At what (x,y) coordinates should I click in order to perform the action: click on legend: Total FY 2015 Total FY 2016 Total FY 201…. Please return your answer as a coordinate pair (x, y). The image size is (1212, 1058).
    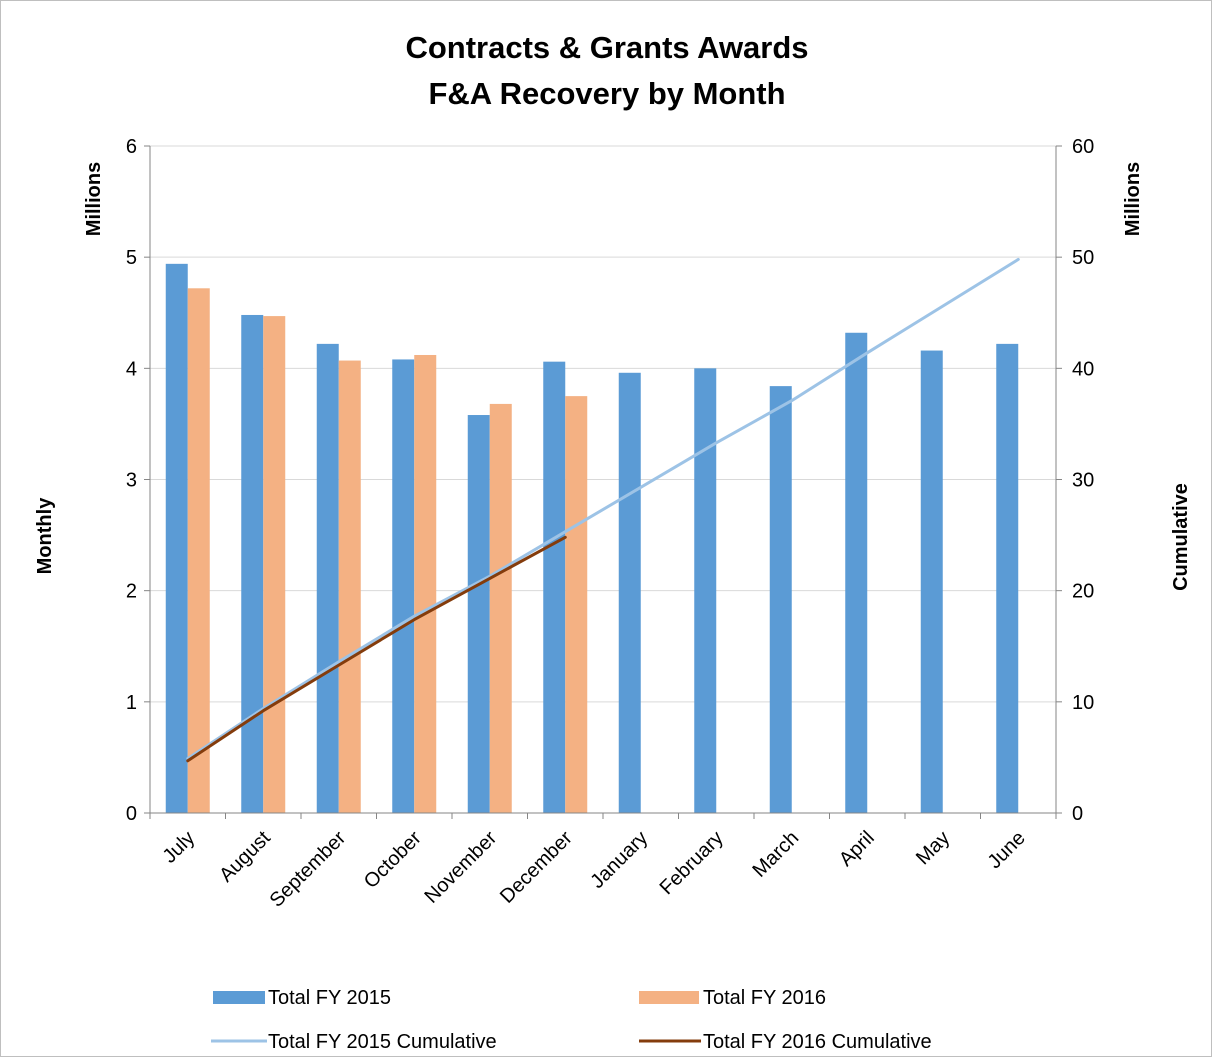
    Looking at the image, I should click on (571, 1020).